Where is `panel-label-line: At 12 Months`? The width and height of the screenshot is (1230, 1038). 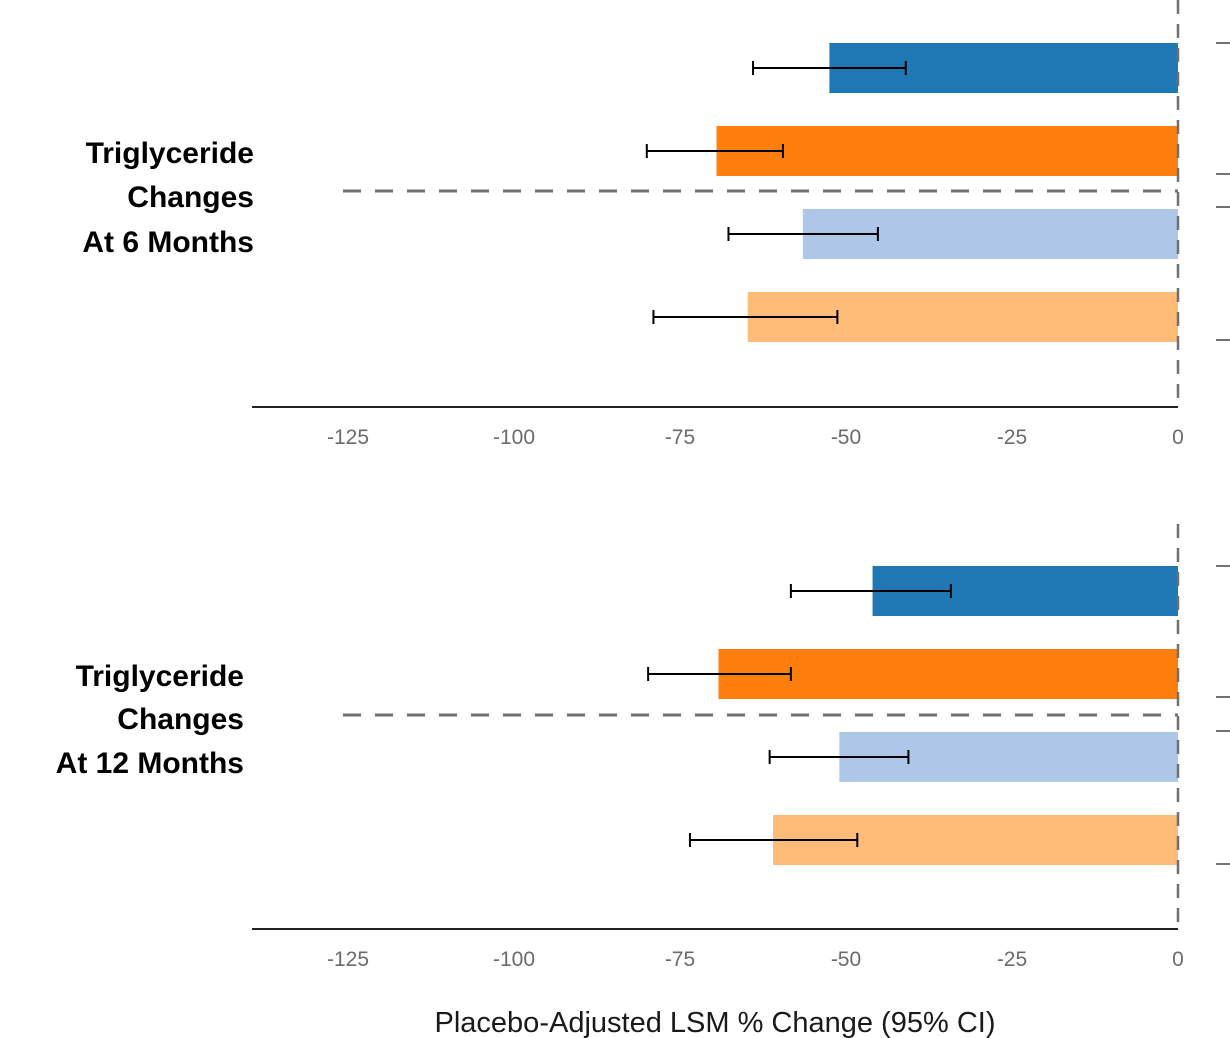
panel-label-line: At 12 Months is located at coordinates (150, 763).